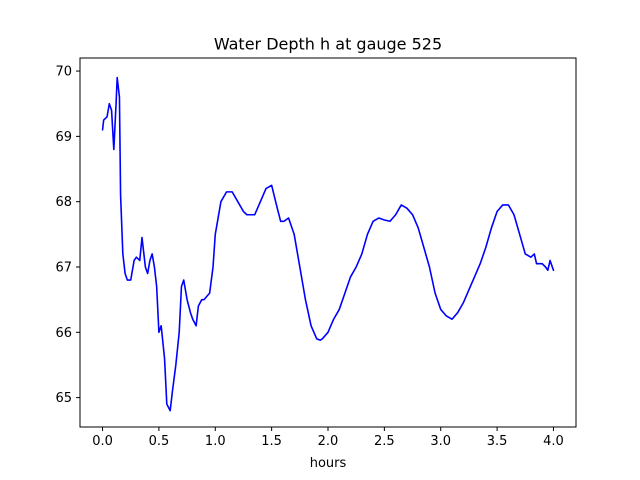  Describe the element at coordinates (159, 441) in the screenshot. I see `x-tick-label: 0.5` at that location.